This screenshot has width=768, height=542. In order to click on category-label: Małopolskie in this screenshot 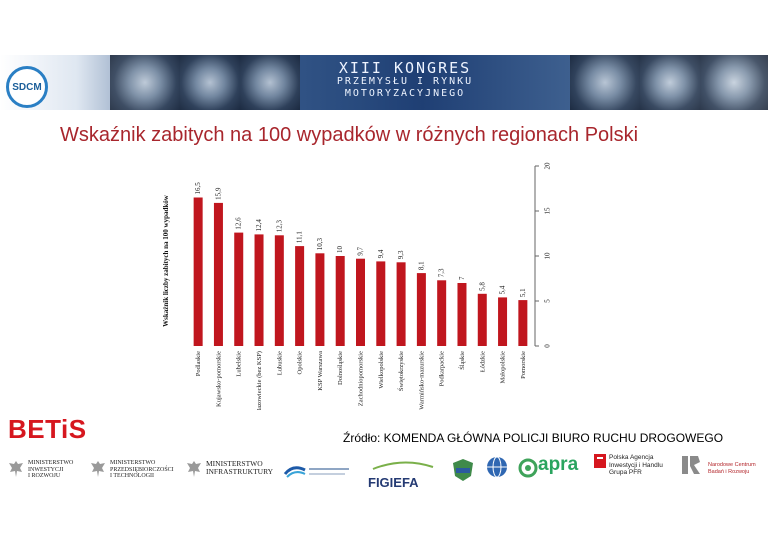, I will do `click(503, 367)`.